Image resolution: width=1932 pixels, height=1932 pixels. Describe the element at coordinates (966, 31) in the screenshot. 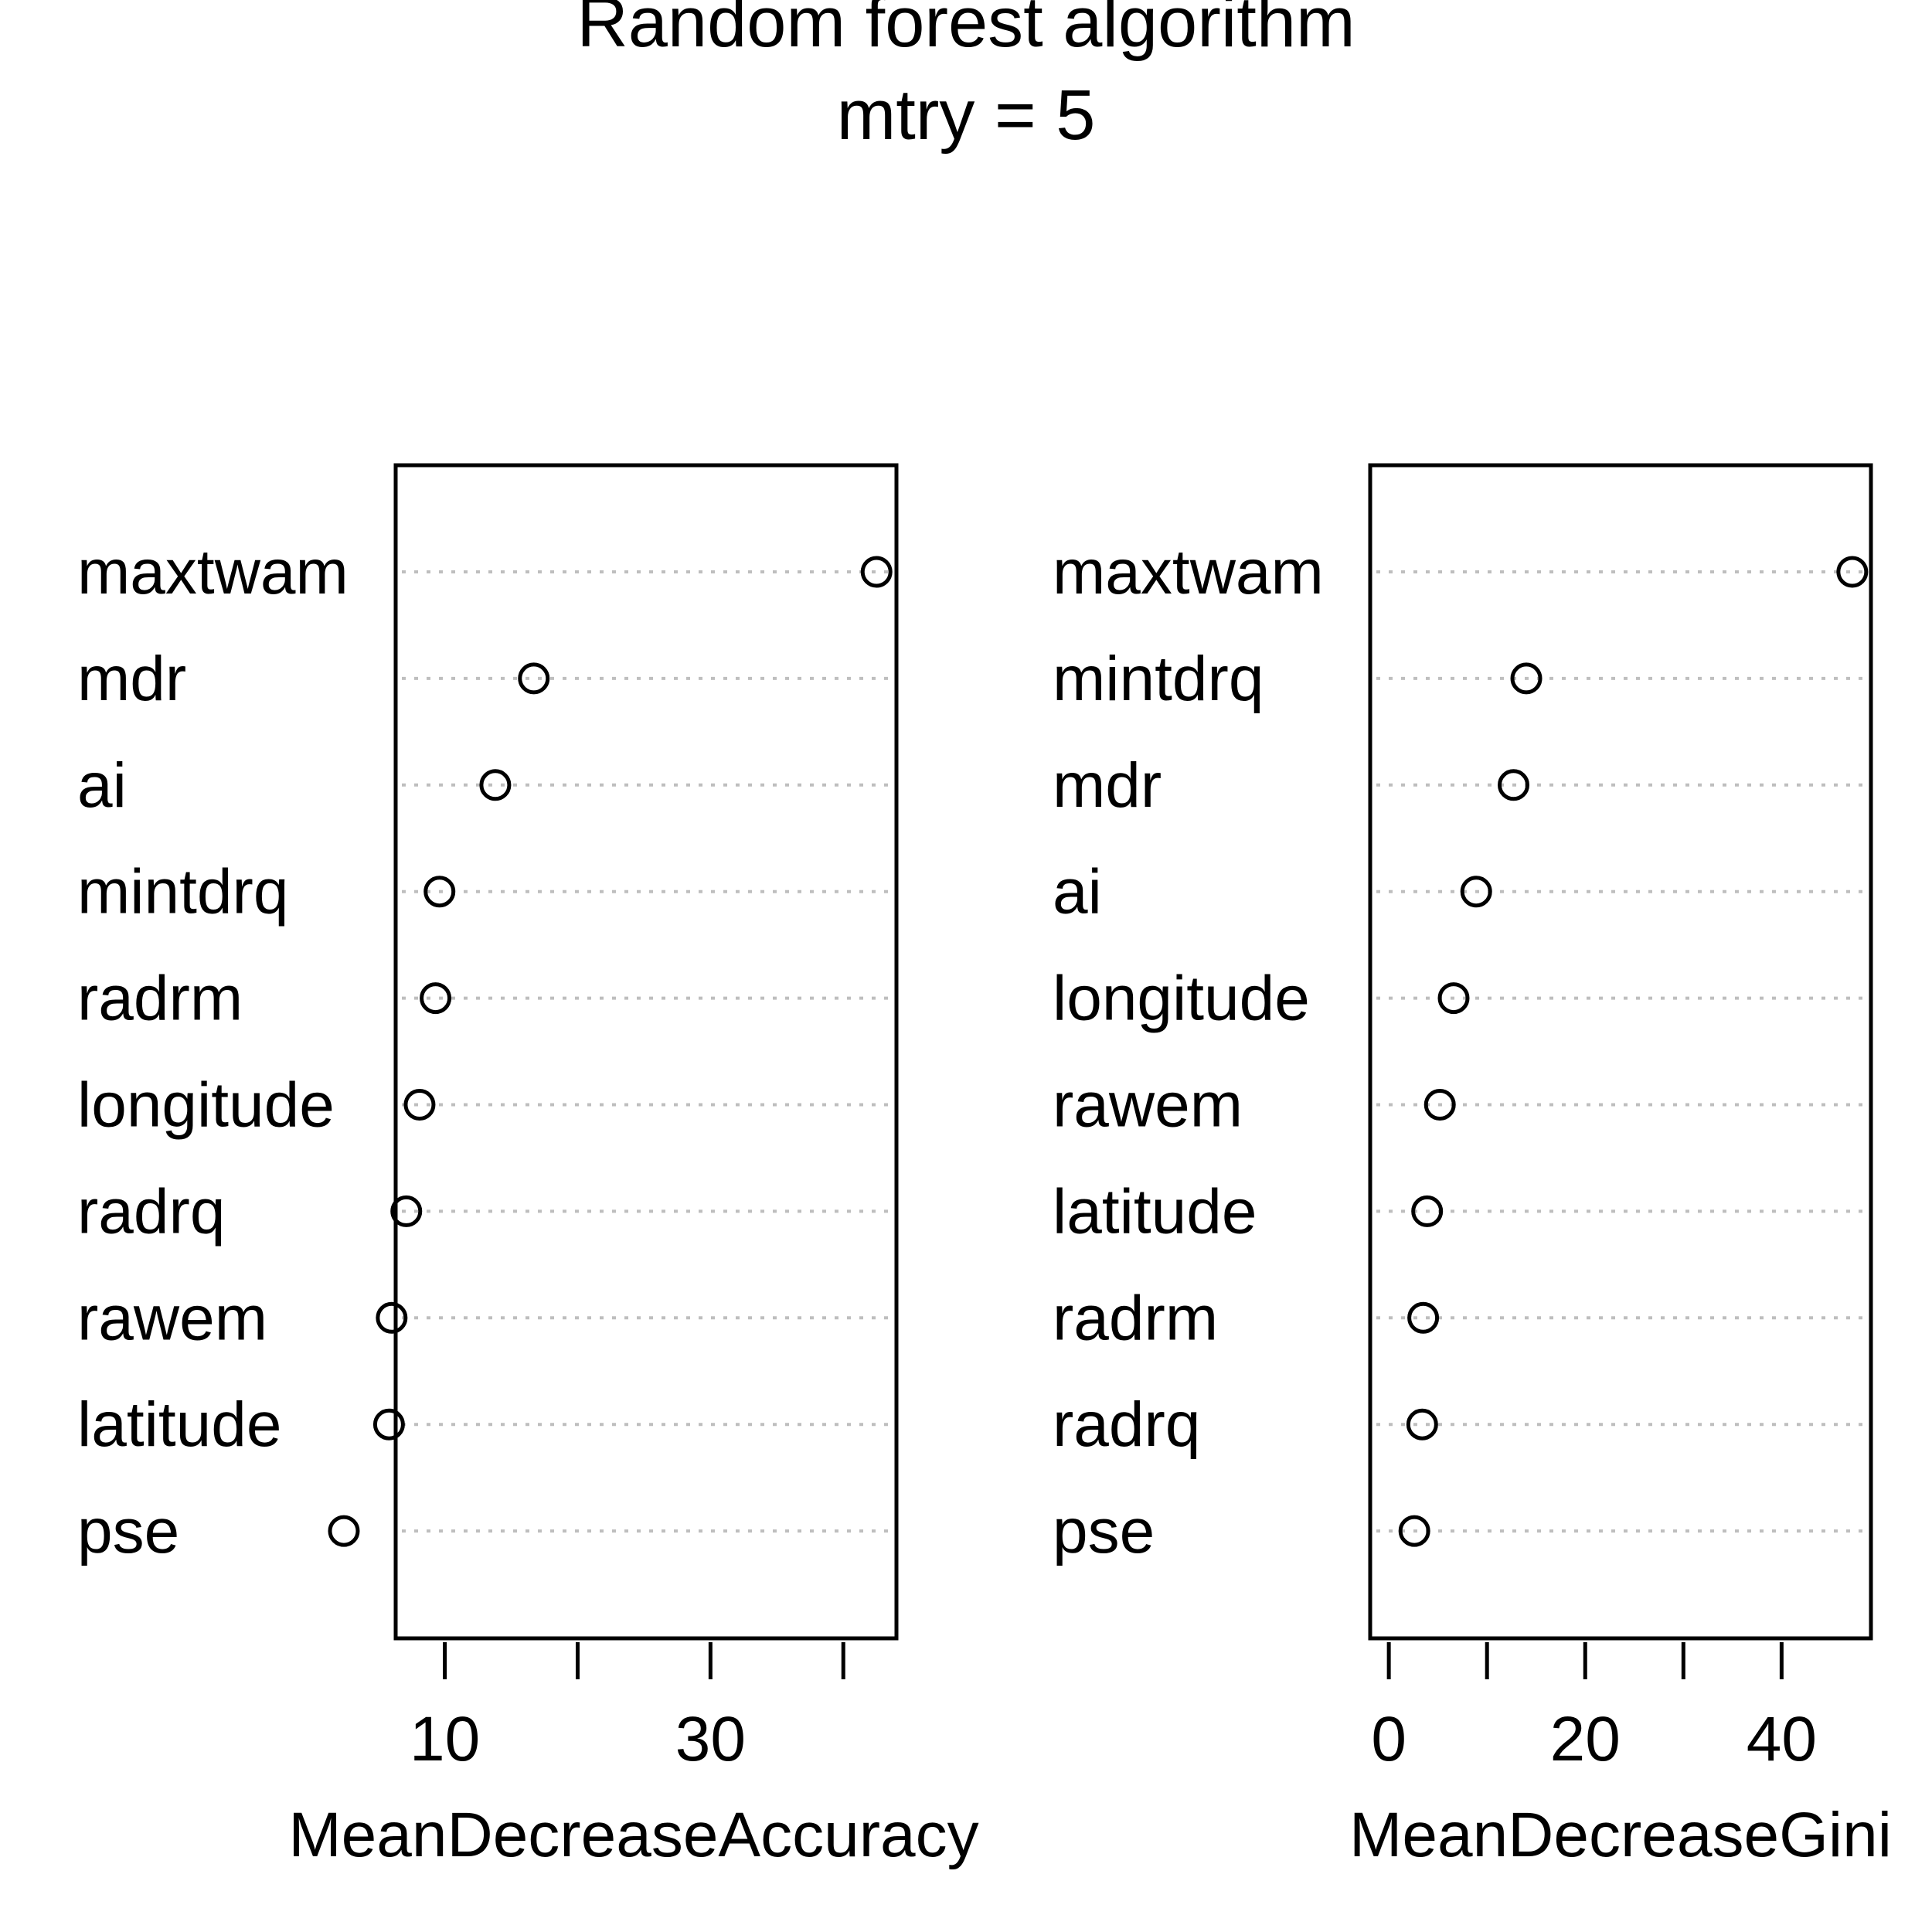

I see `chart-title: Random forest algorithm` at that location.